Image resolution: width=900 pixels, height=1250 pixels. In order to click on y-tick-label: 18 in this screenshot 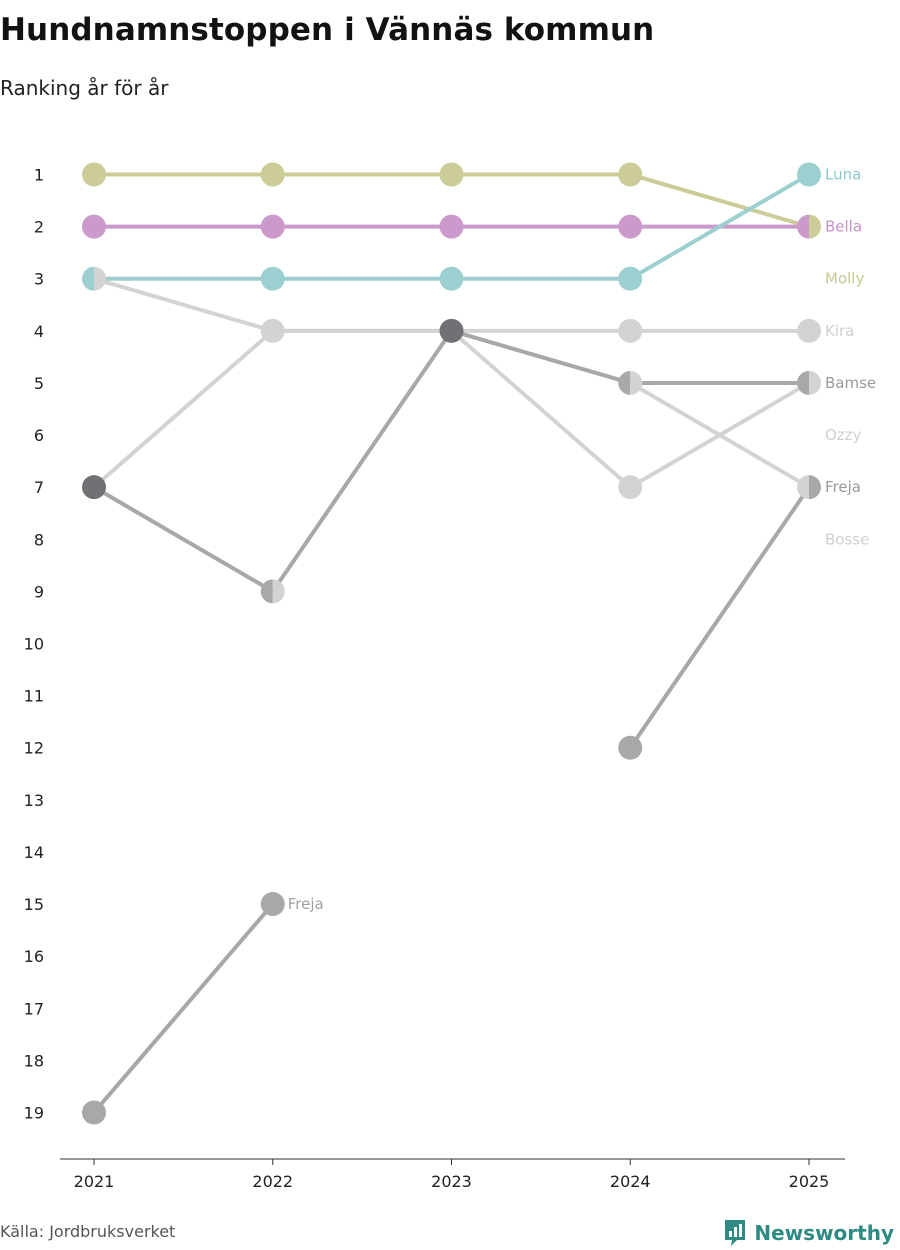, I will do `click(34, 1060)`.